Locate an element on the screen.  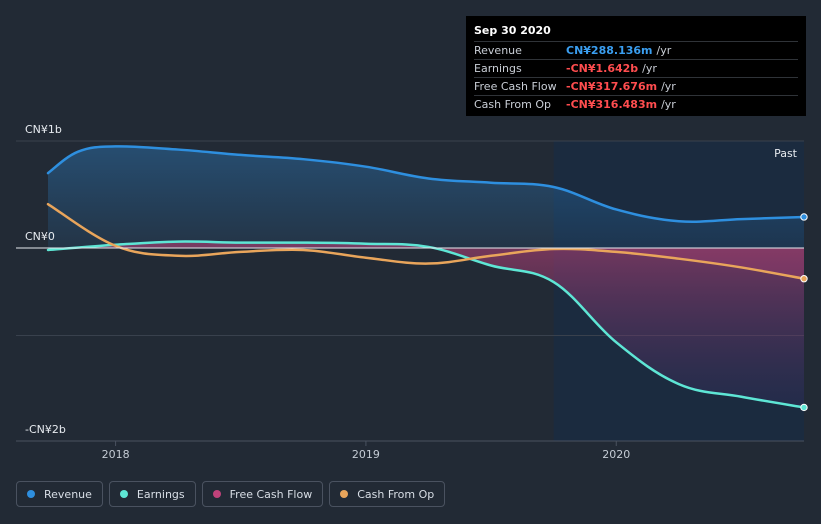
legend-label: Revenue is located at coordinates (68, 494).